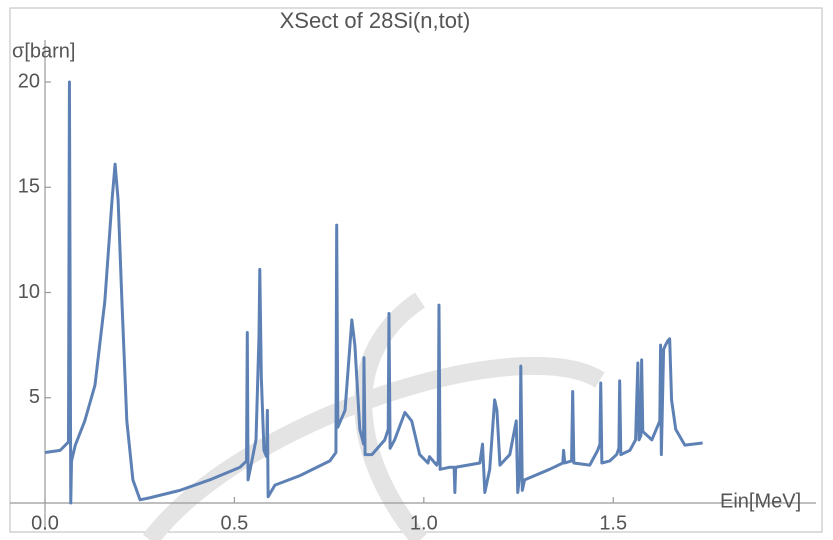 The width and height of the screenshot is (833, 540). I want to click on y-tick-label: 10, so click(29, 292).